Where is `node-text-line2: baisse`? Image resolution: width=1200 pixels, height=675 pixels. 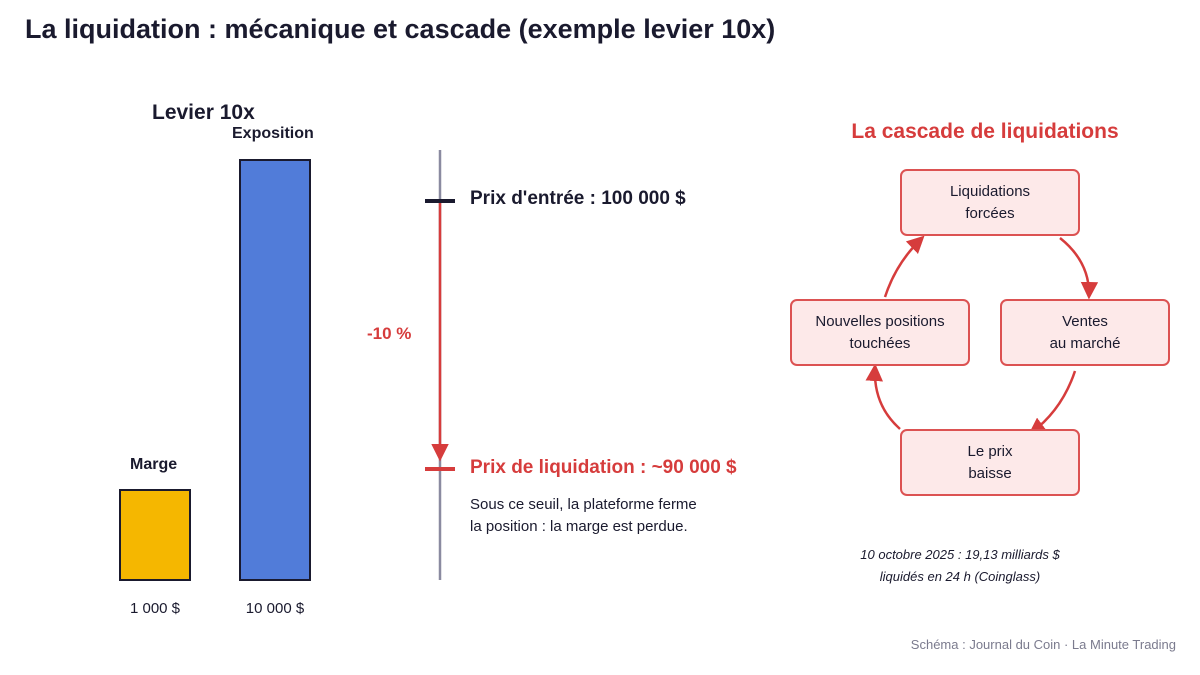 node-text-line2: baisse is located at coordinates (990, 473).